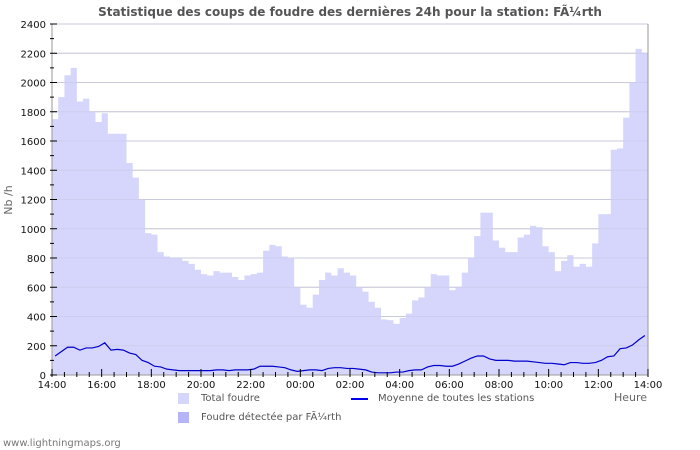 Image resolution: width=700 pixels, height=450 pixels. I want to click on svg-text: 00:00, so click(300, 385).